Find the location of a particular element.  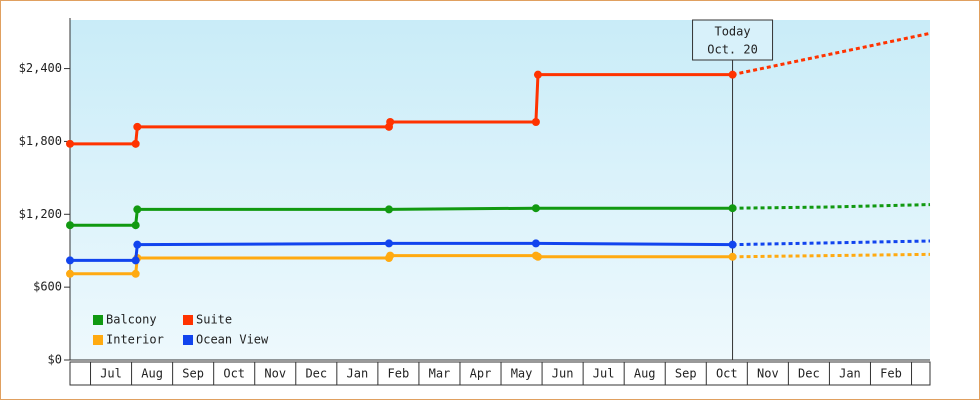

today-label: Today is located at coordinates (732, 32).